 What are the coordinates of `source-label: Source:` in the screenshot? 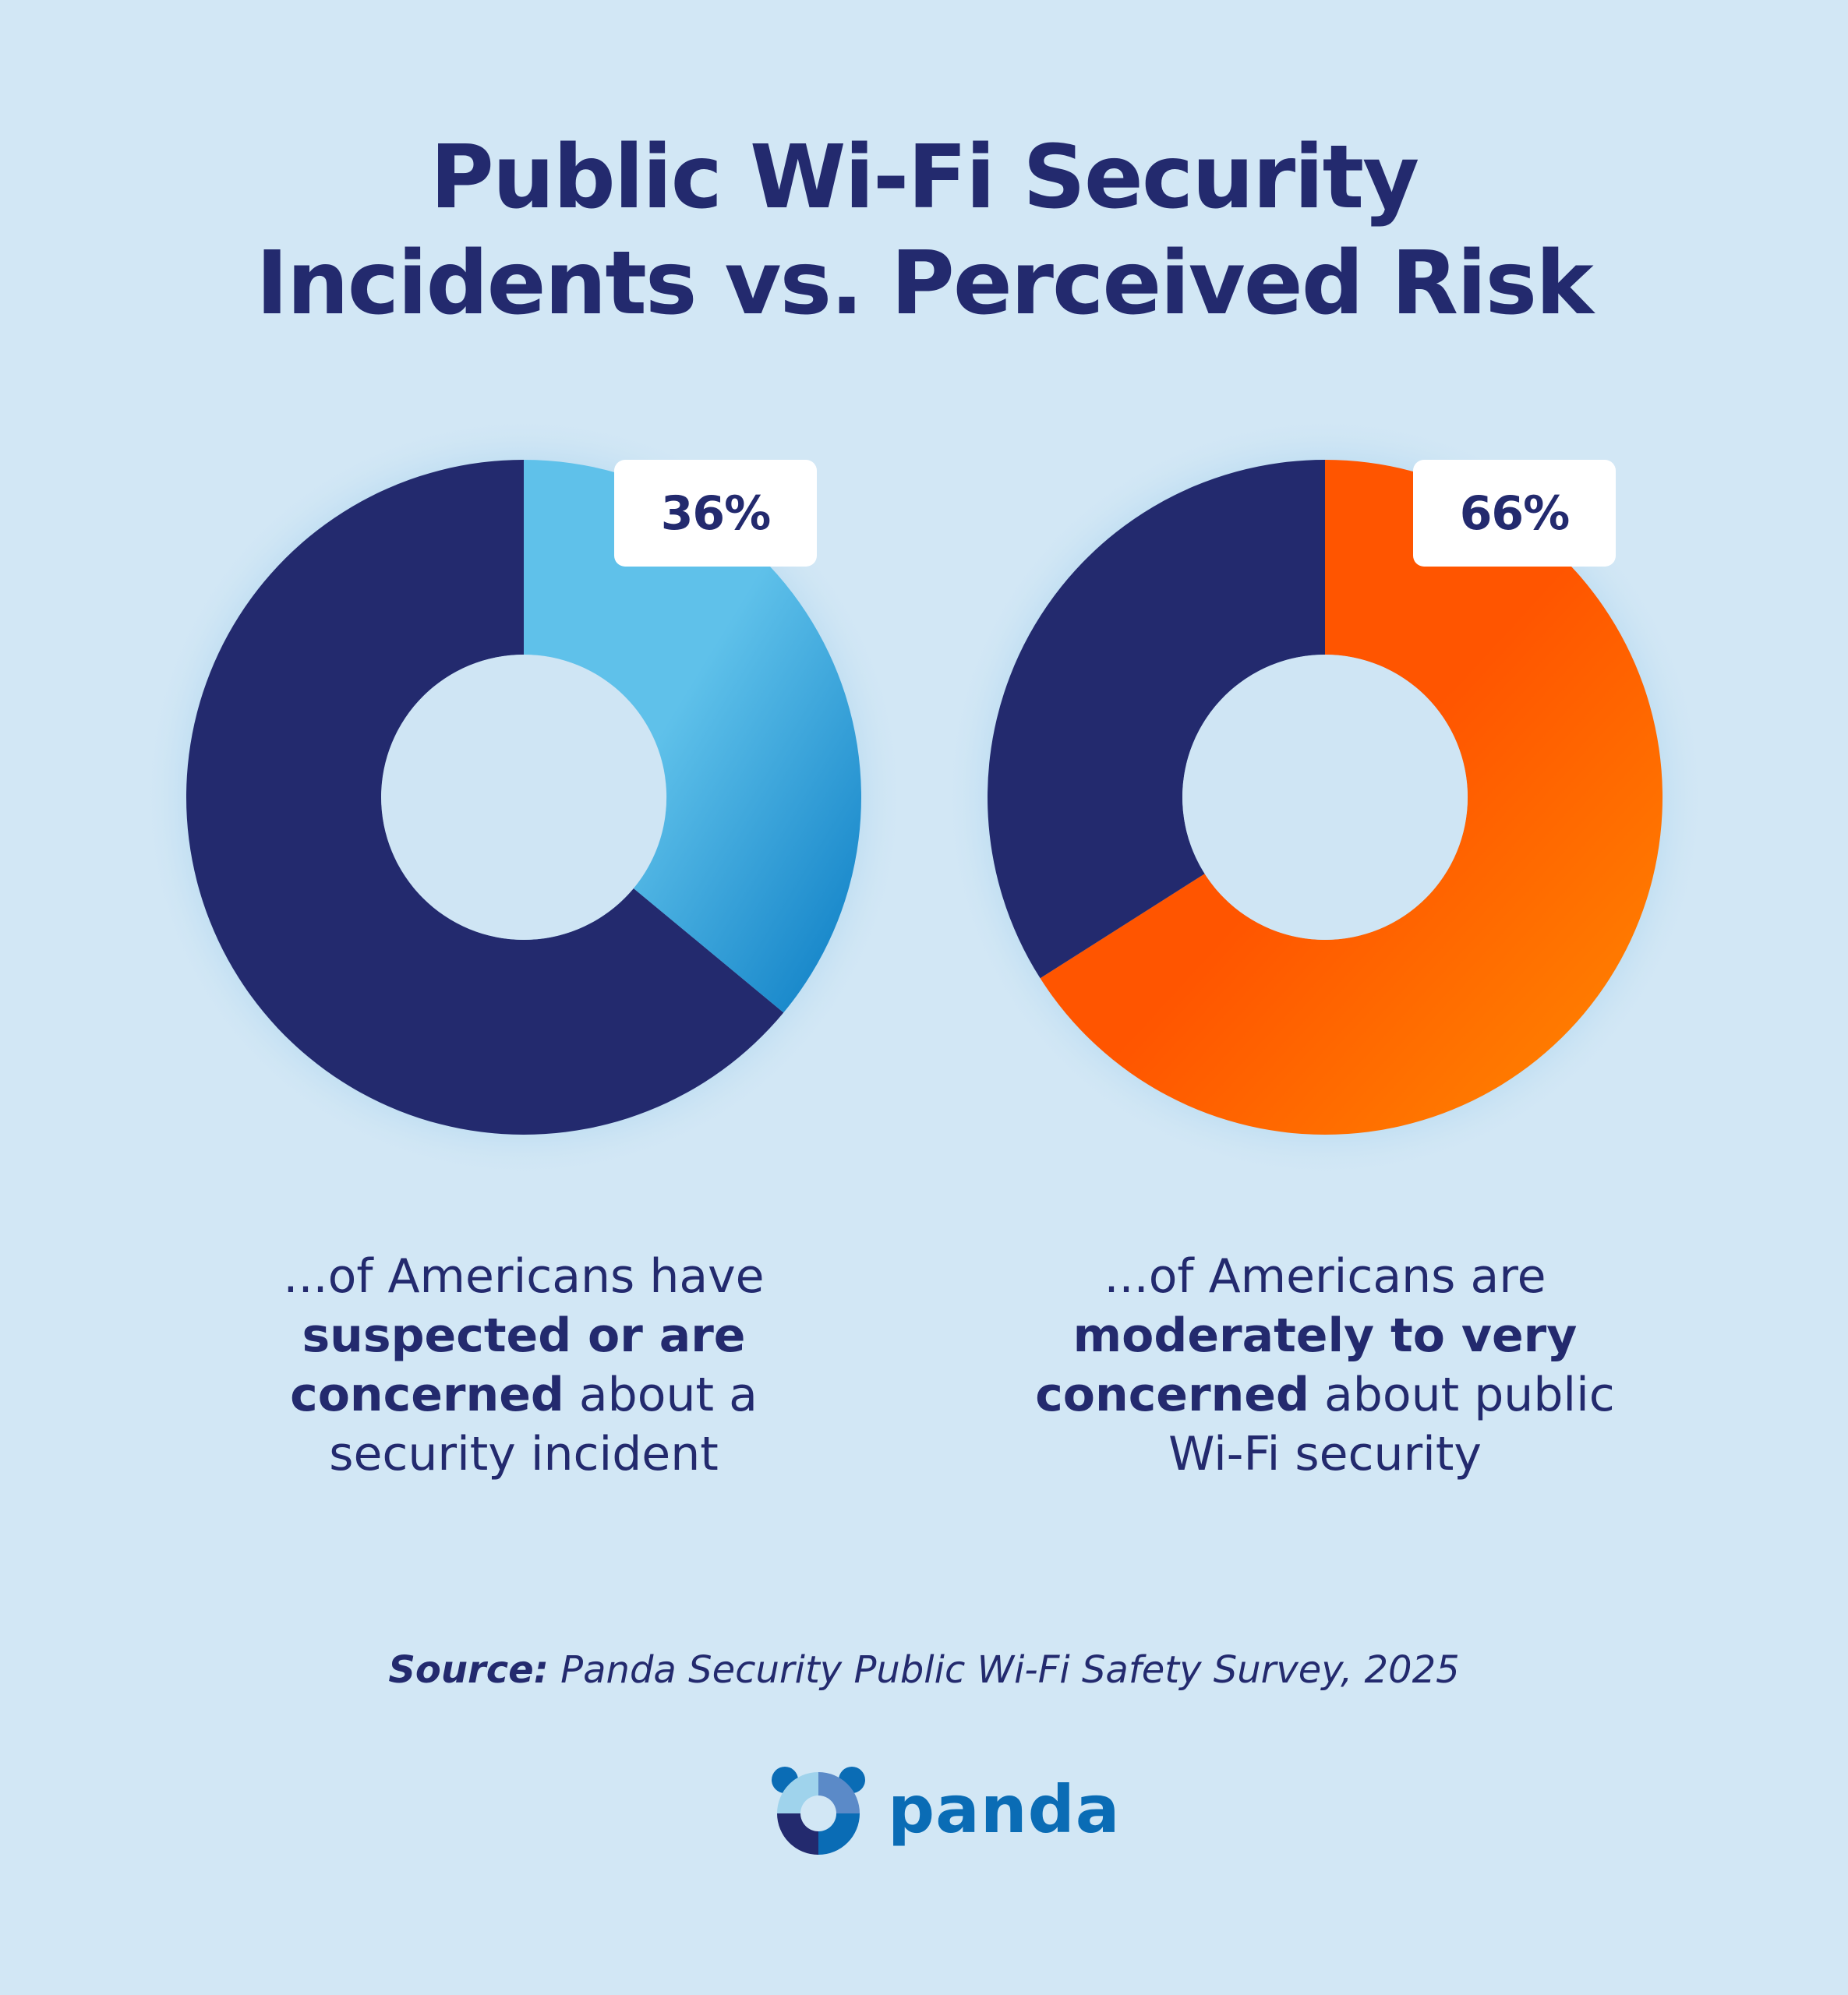 It's located at (468, 1670).